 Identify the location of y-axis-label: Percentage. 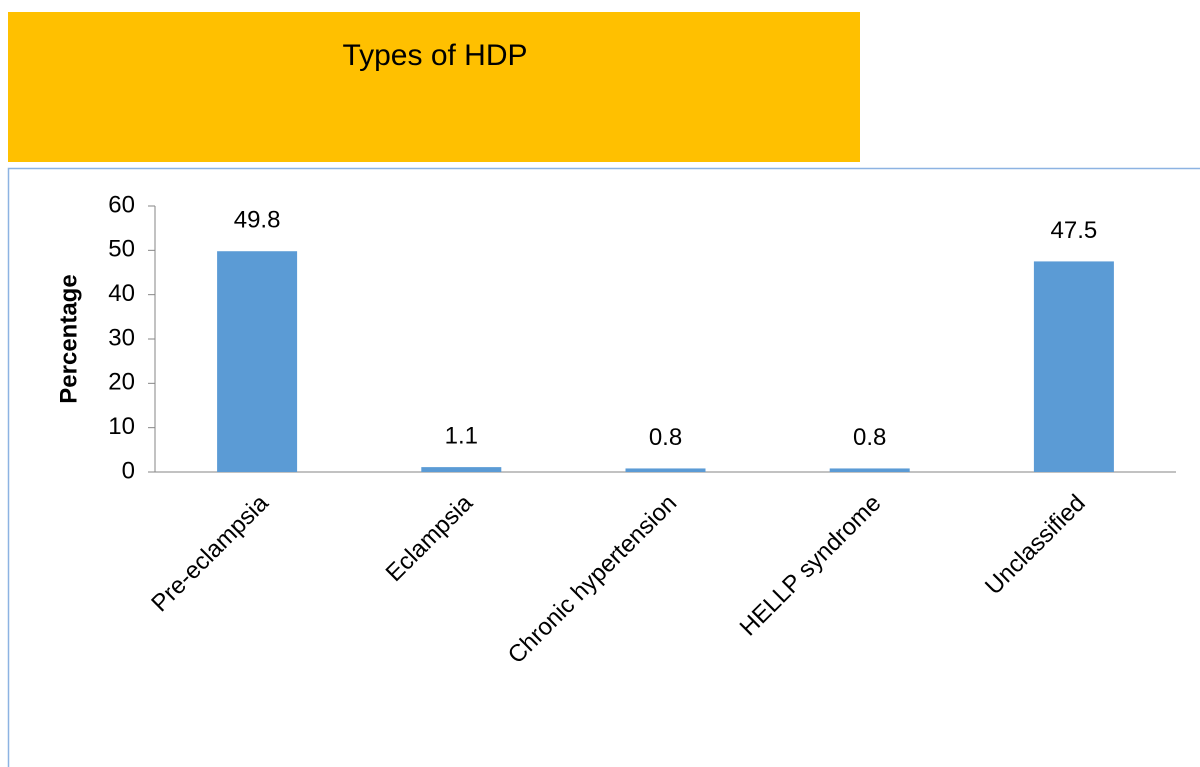
(68, 338).